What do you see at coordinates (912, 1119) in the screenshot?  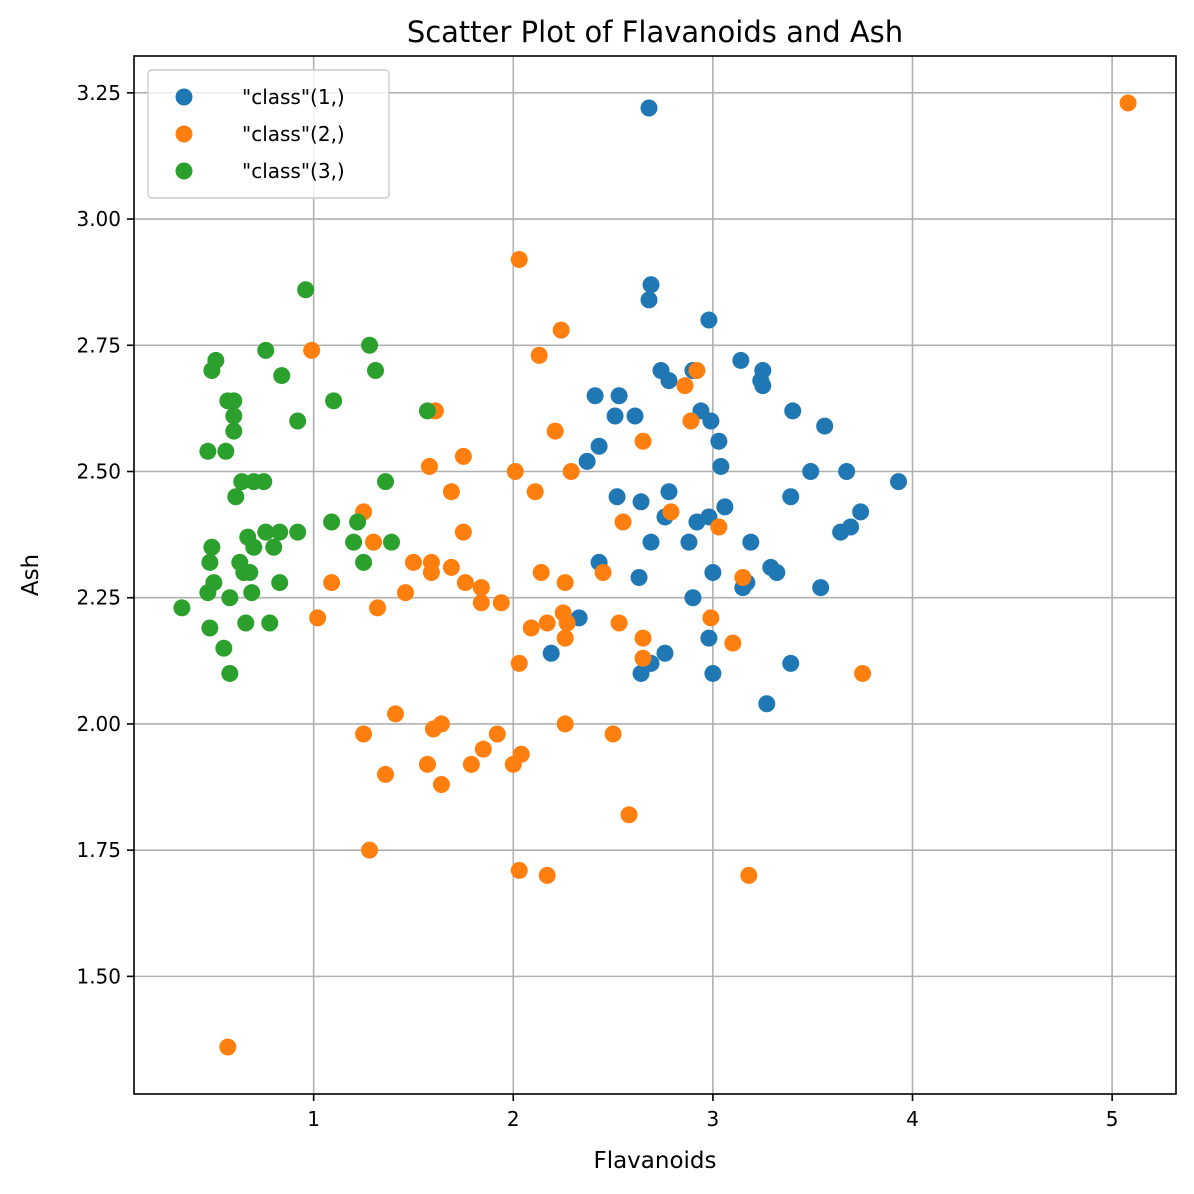 I see `x-tick-label: 4` at bounding box center [912, 1119].